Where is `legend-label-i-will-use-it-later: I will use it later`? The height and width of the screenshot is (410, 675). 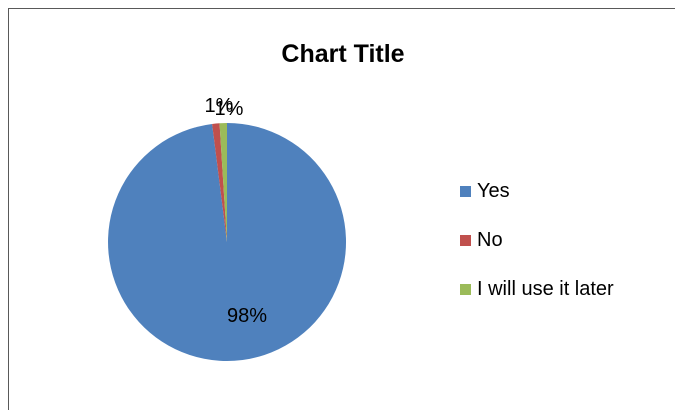 legend-label-i-will-use-it-later: I will use it later is located at coordinates (545, 289).